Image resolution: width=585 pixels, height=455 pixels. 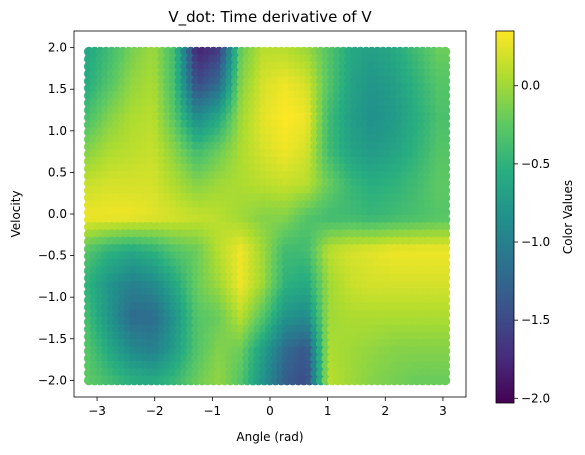 I want to click on colorbar-tick-label: −1.5, so click(x=535, y=320).